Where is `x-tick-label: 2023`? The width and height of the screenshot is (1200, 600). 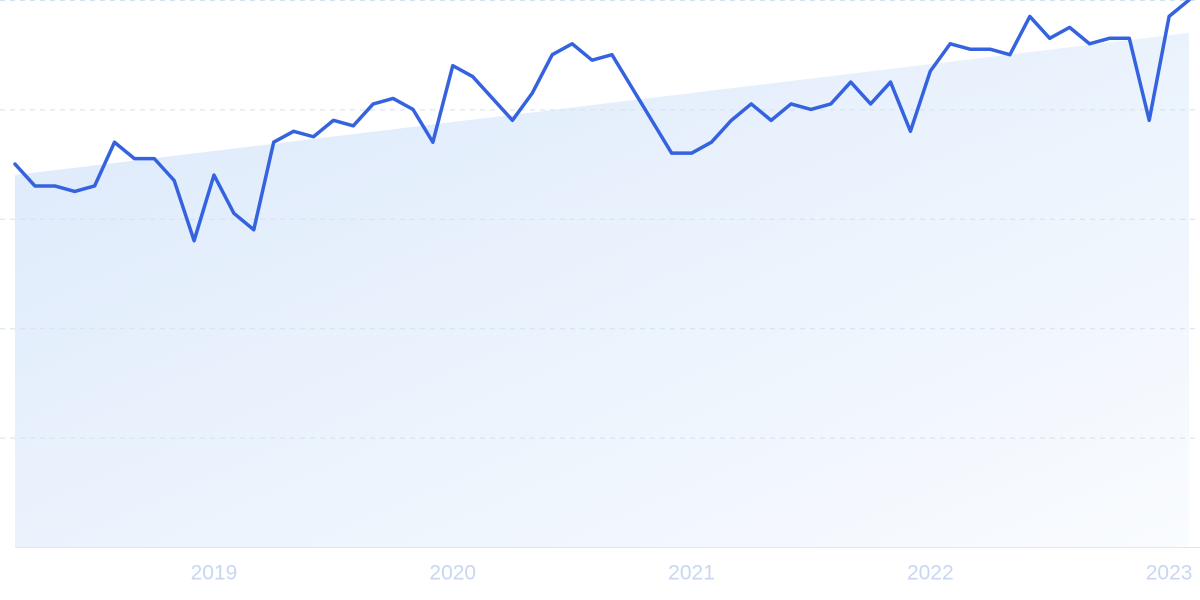 x-tick-label: 2023 is located at coordinates (1169, 573).